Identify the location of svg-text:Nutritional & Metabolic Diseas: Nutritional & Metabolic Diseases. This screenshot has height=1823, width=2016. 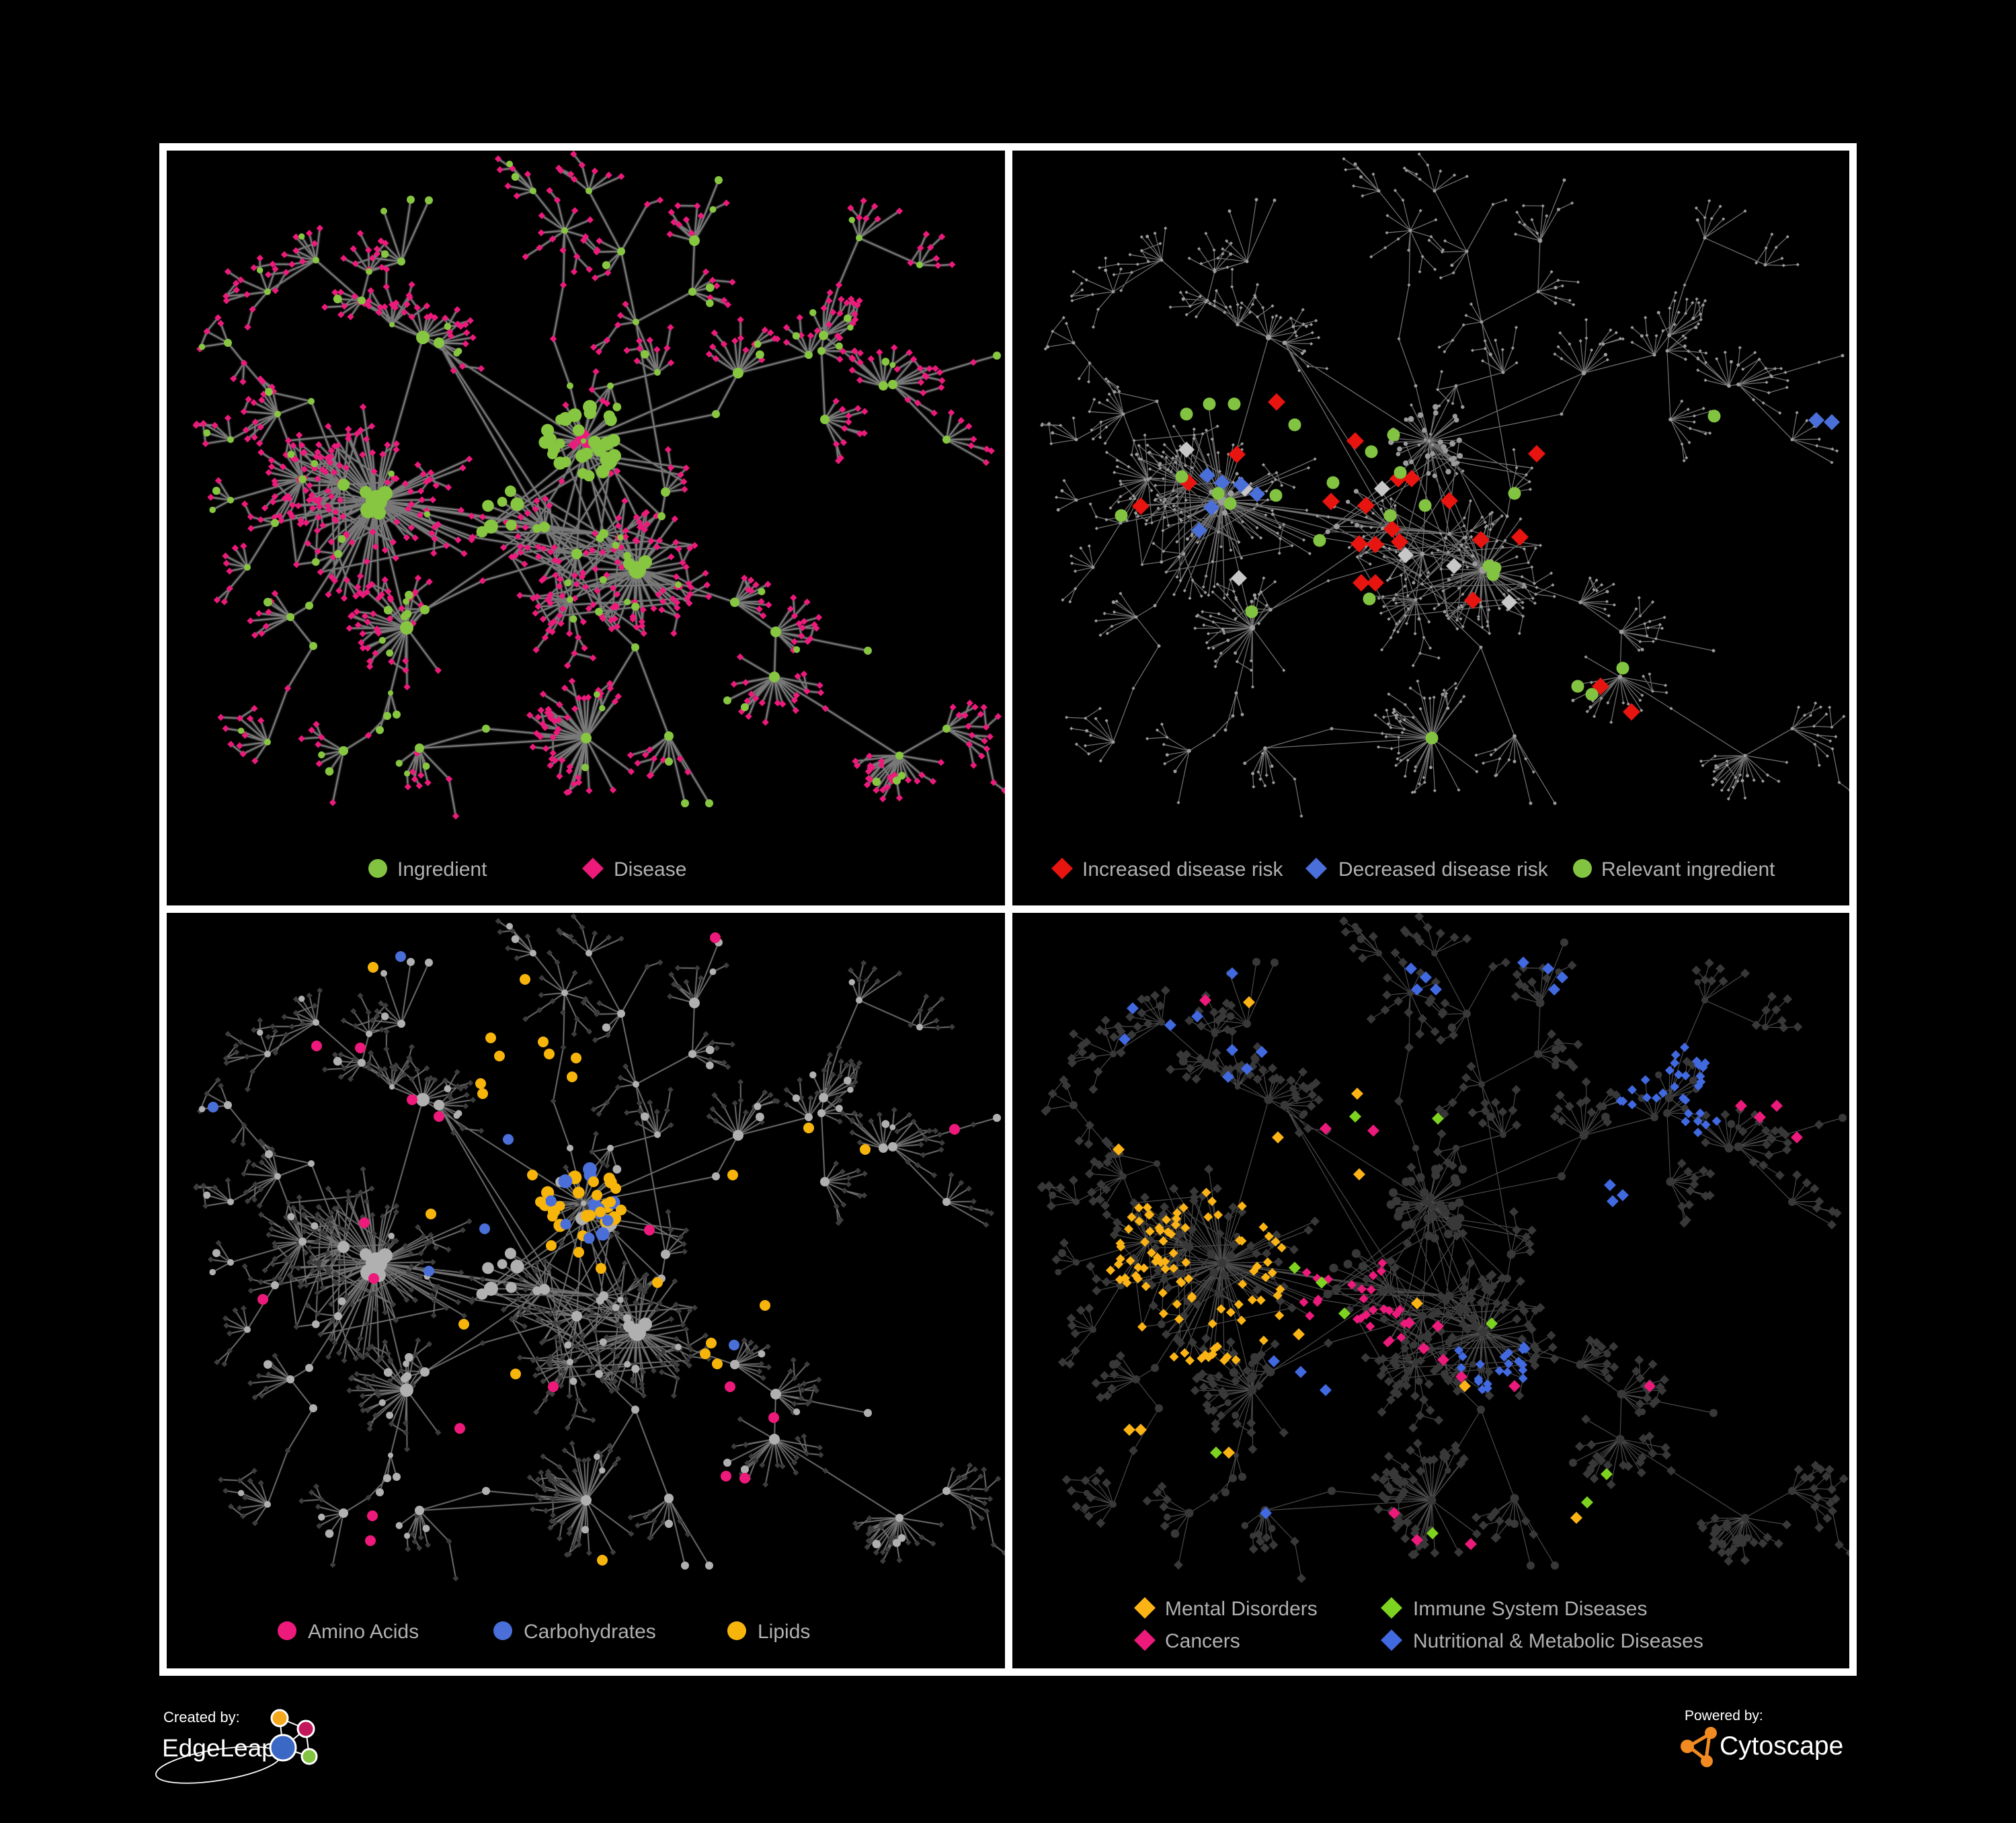
(1558, 1641).